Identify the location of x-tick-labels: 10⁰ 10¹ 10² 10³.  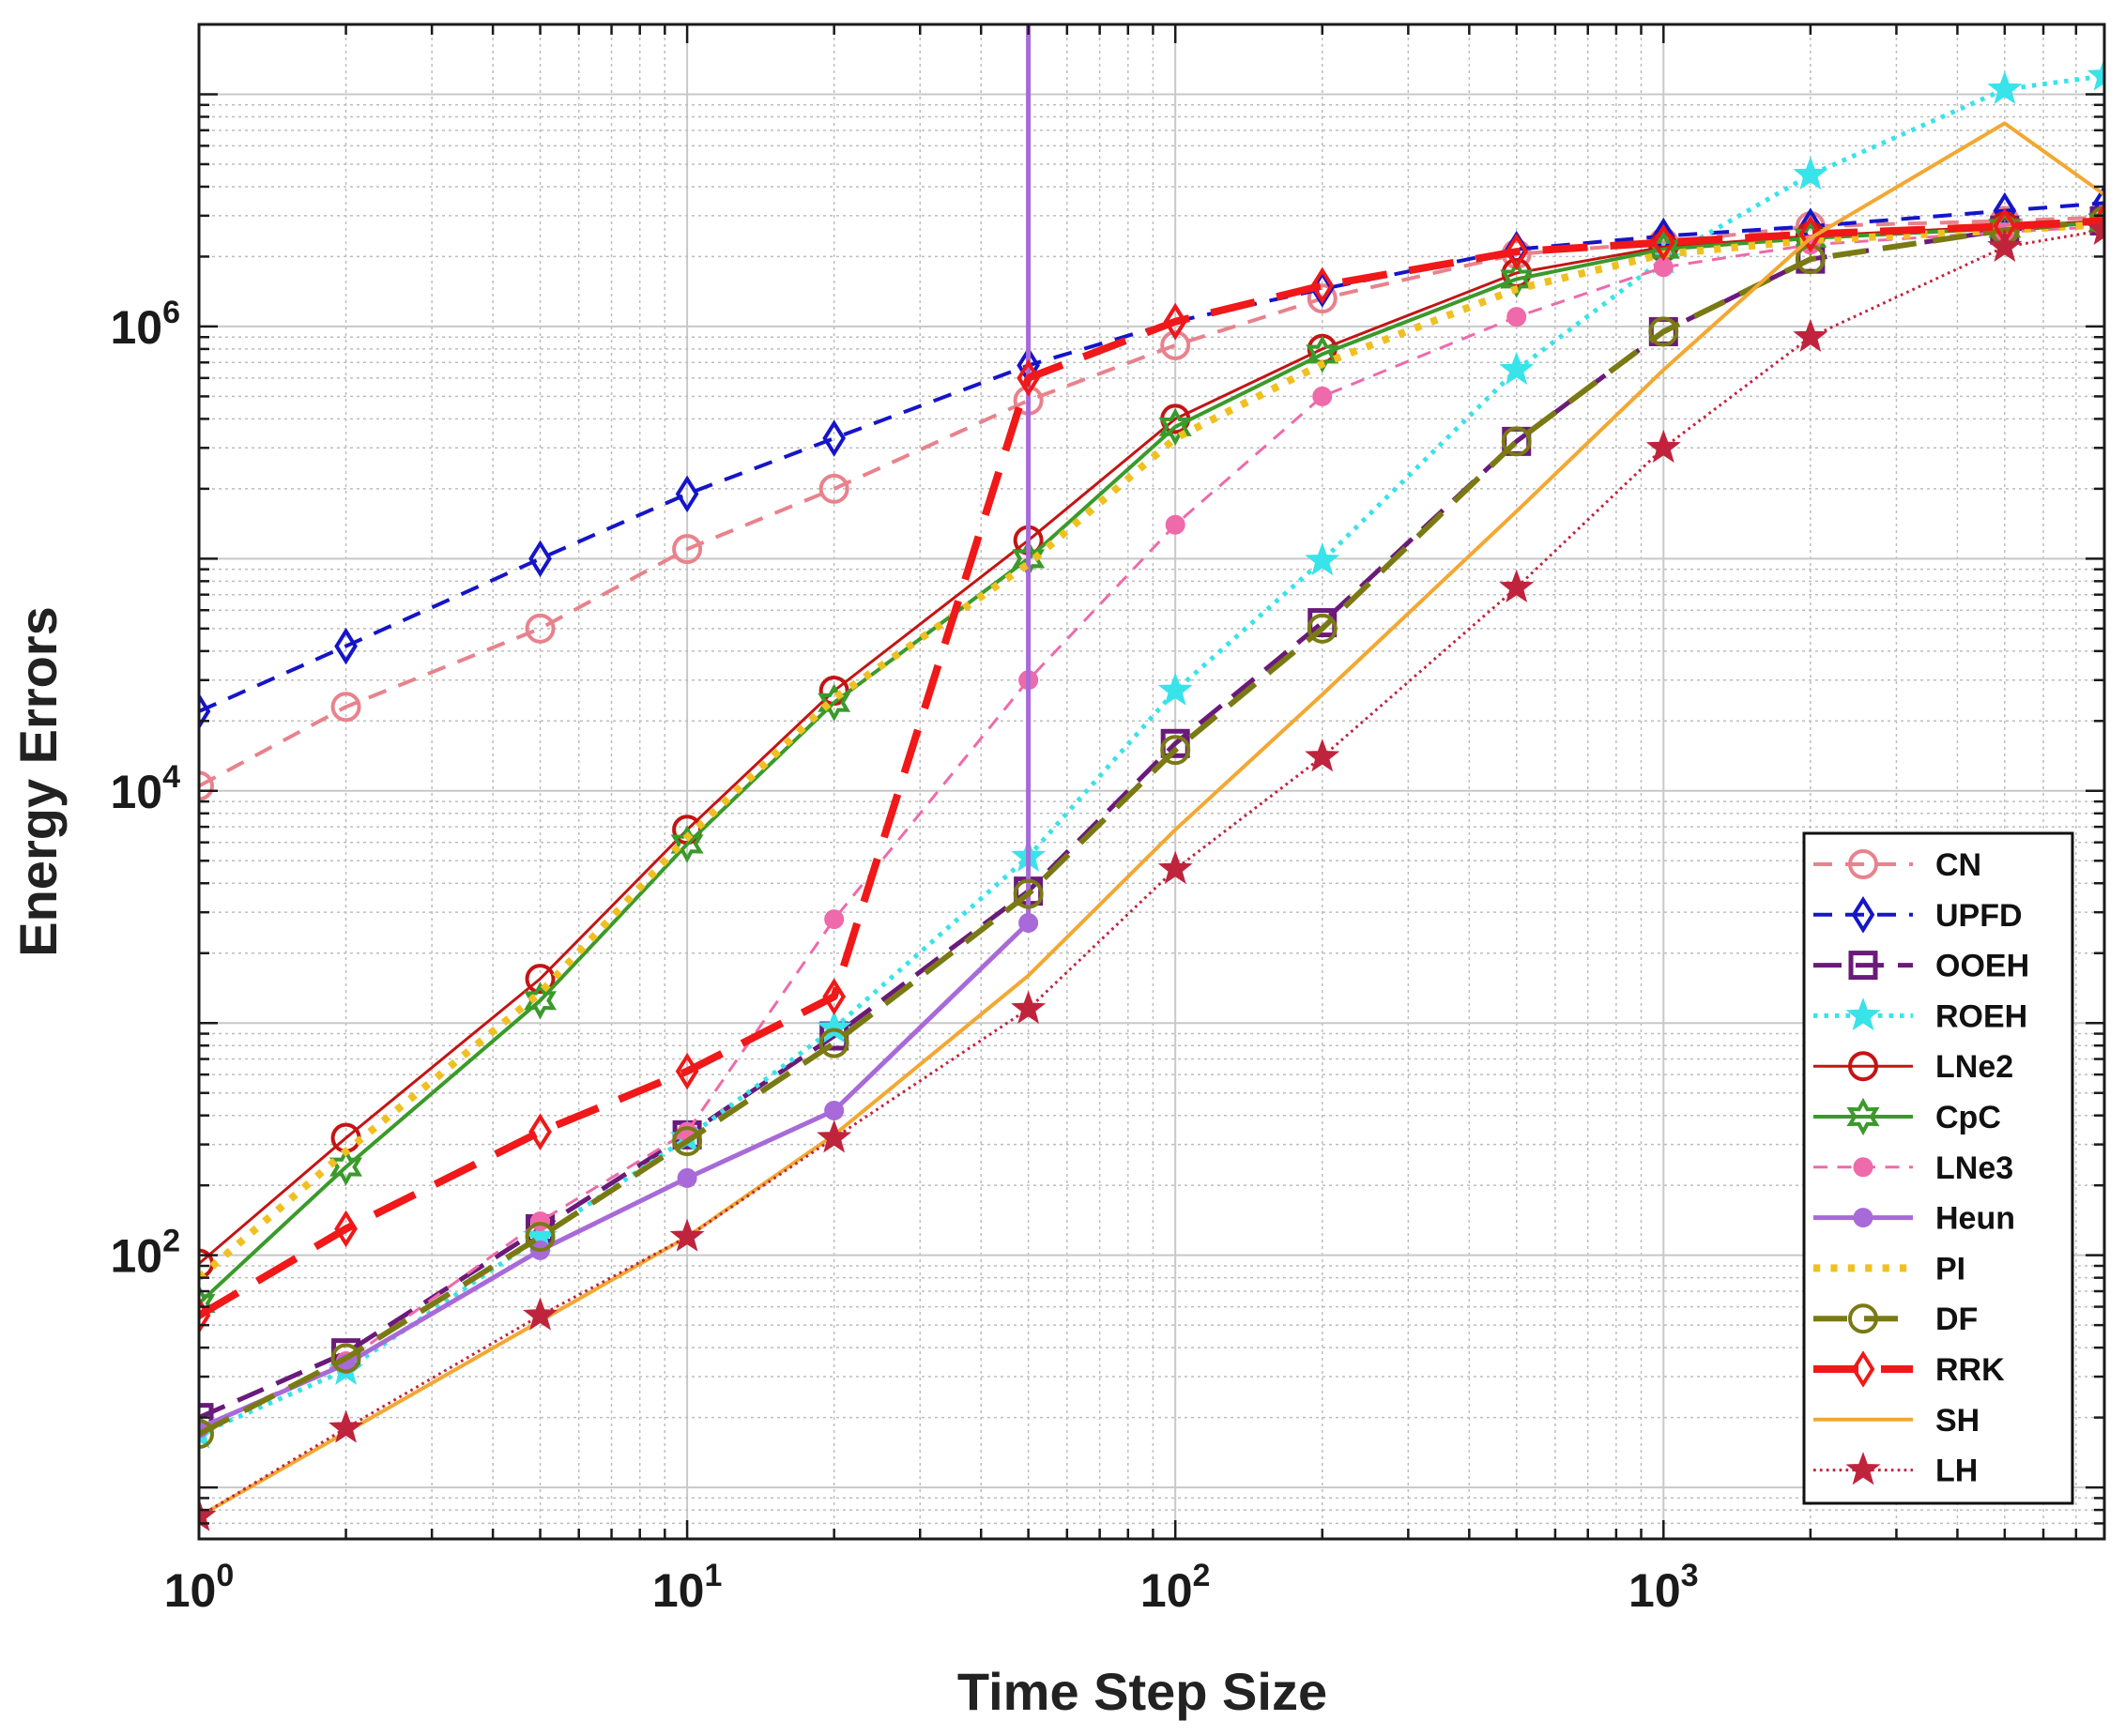
(931, 1587).